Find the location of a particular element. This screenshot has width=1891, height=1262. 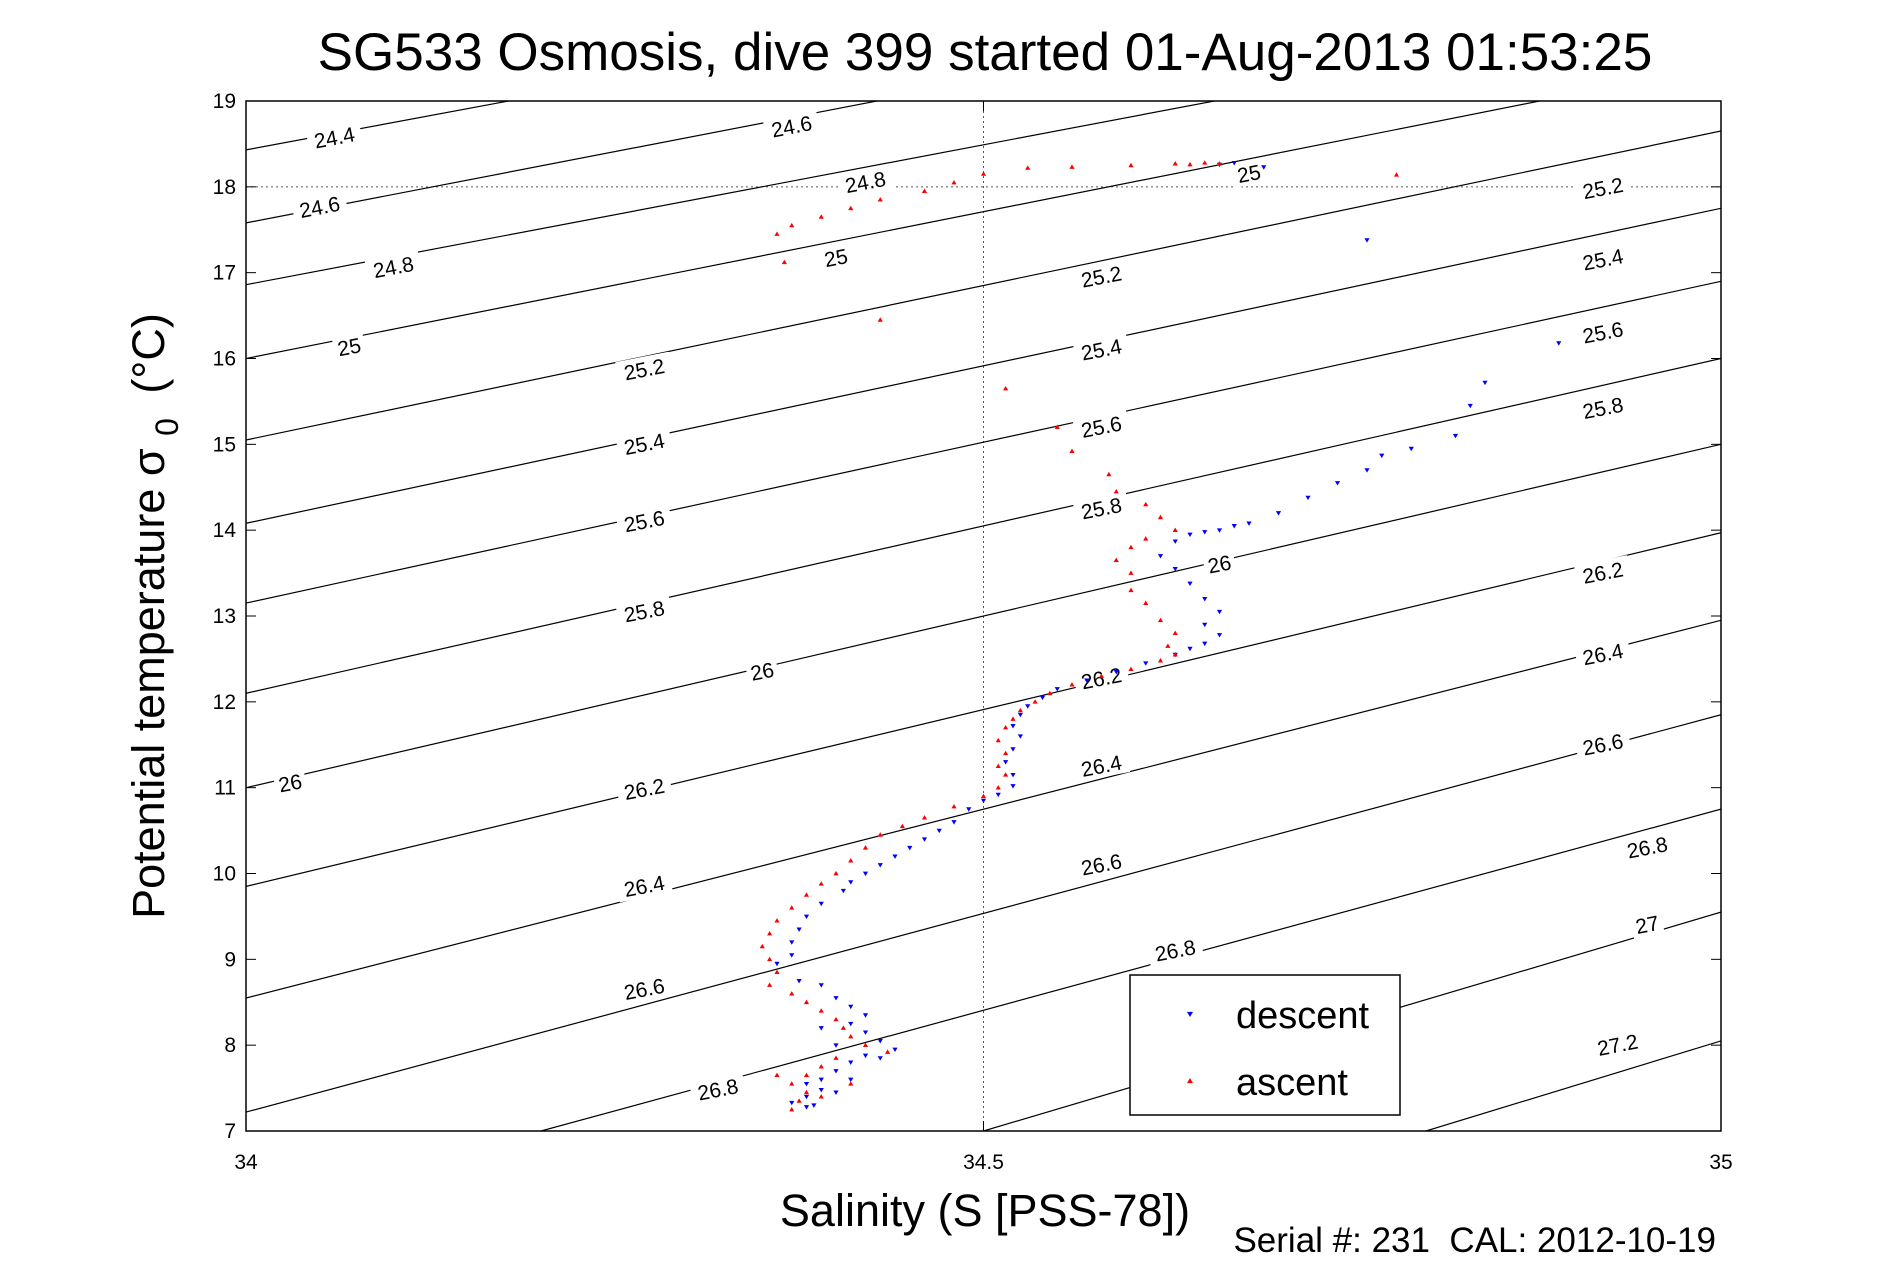

legend-marker-descent is located at coordinates (1190, 1014).